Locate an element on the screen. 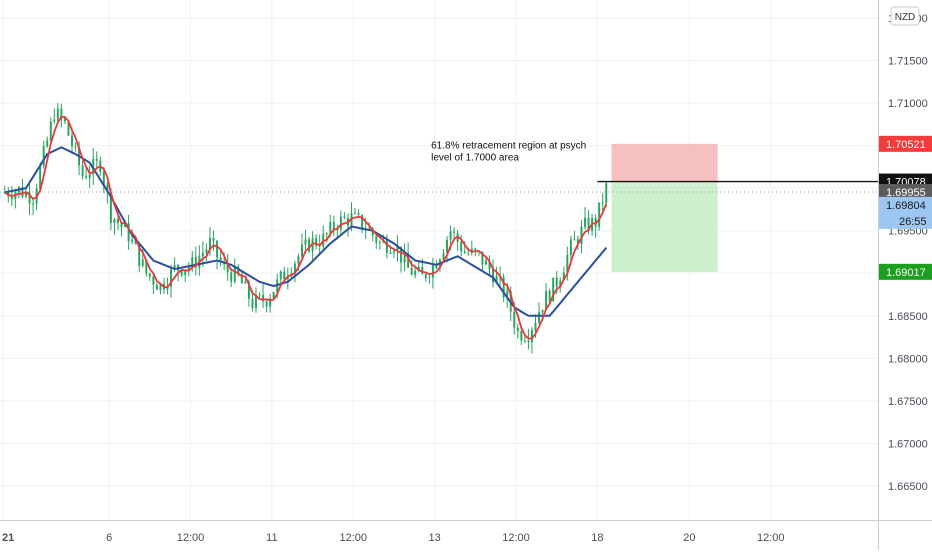 This screenshot has width=932, height=555. currency-button: NZD is located at coordinates (905, 16).